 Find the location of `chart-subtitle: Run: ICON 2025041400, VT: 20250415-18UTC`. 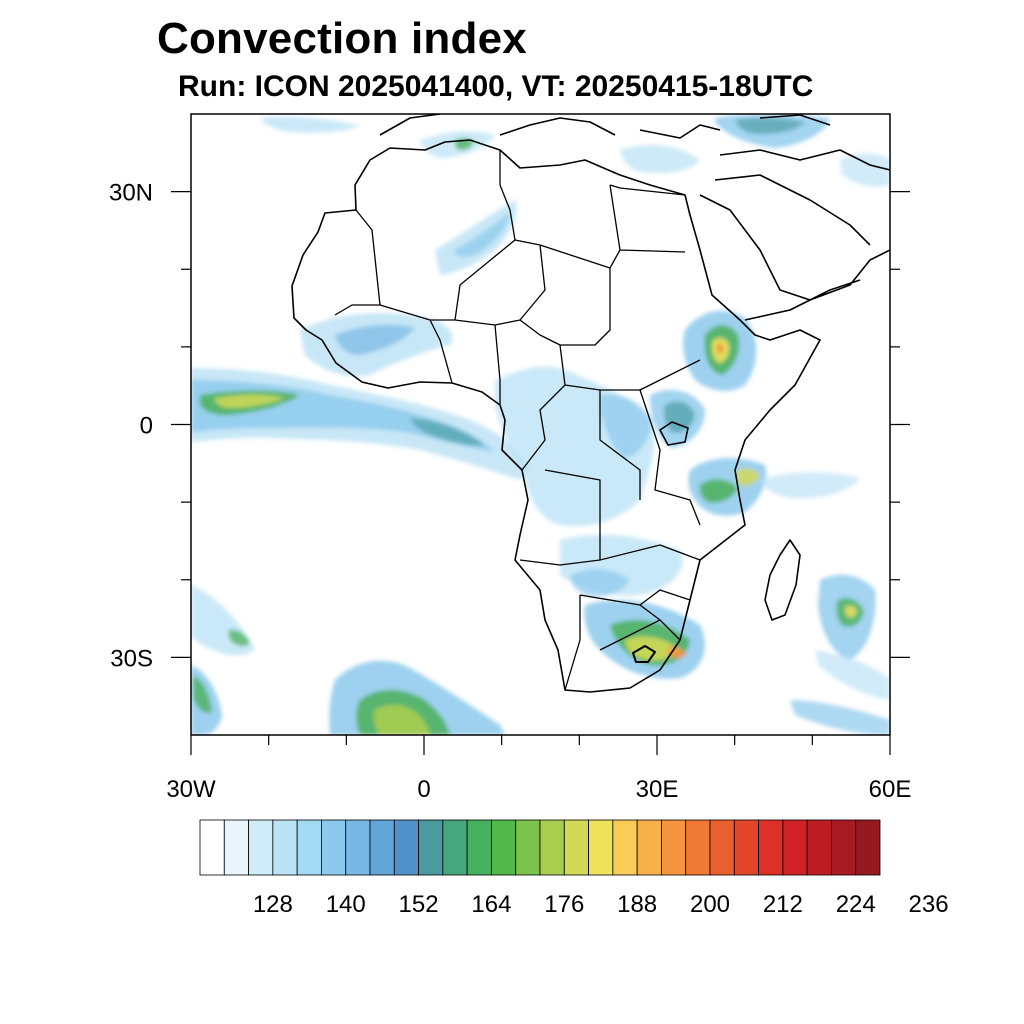

chart-subtitle: Run: ICON 2025041400, VT: 20250415-18UTC is located at coordinates (496, 86).